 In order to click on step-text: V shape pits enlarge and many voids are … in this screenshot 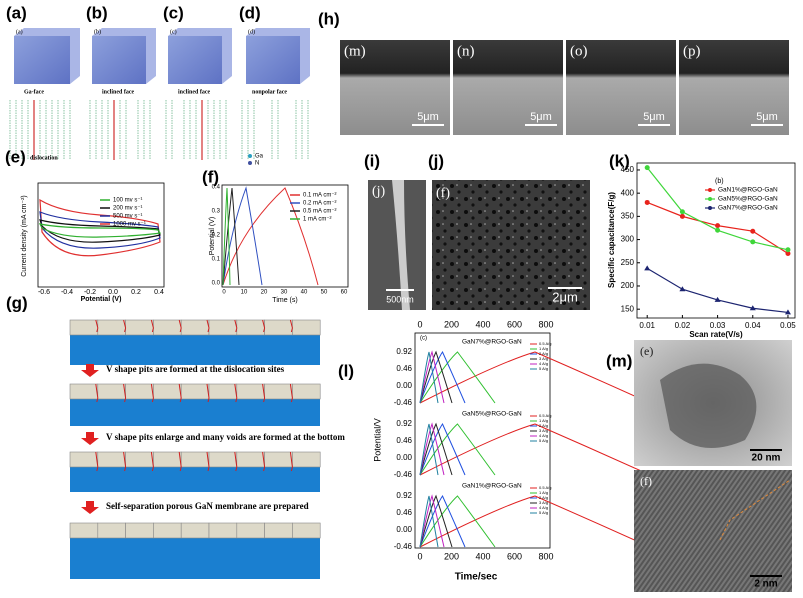, I will do `click(225, 437)`.